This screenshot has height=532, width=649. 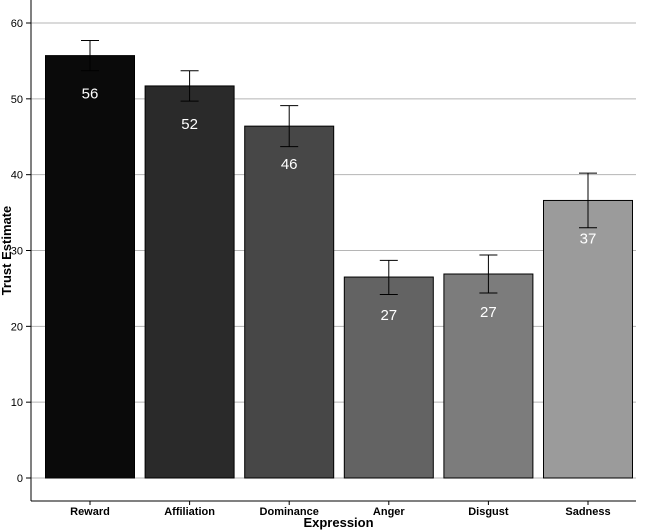 I want to click on data-label-reward: 56, so click(x=90, y=94).